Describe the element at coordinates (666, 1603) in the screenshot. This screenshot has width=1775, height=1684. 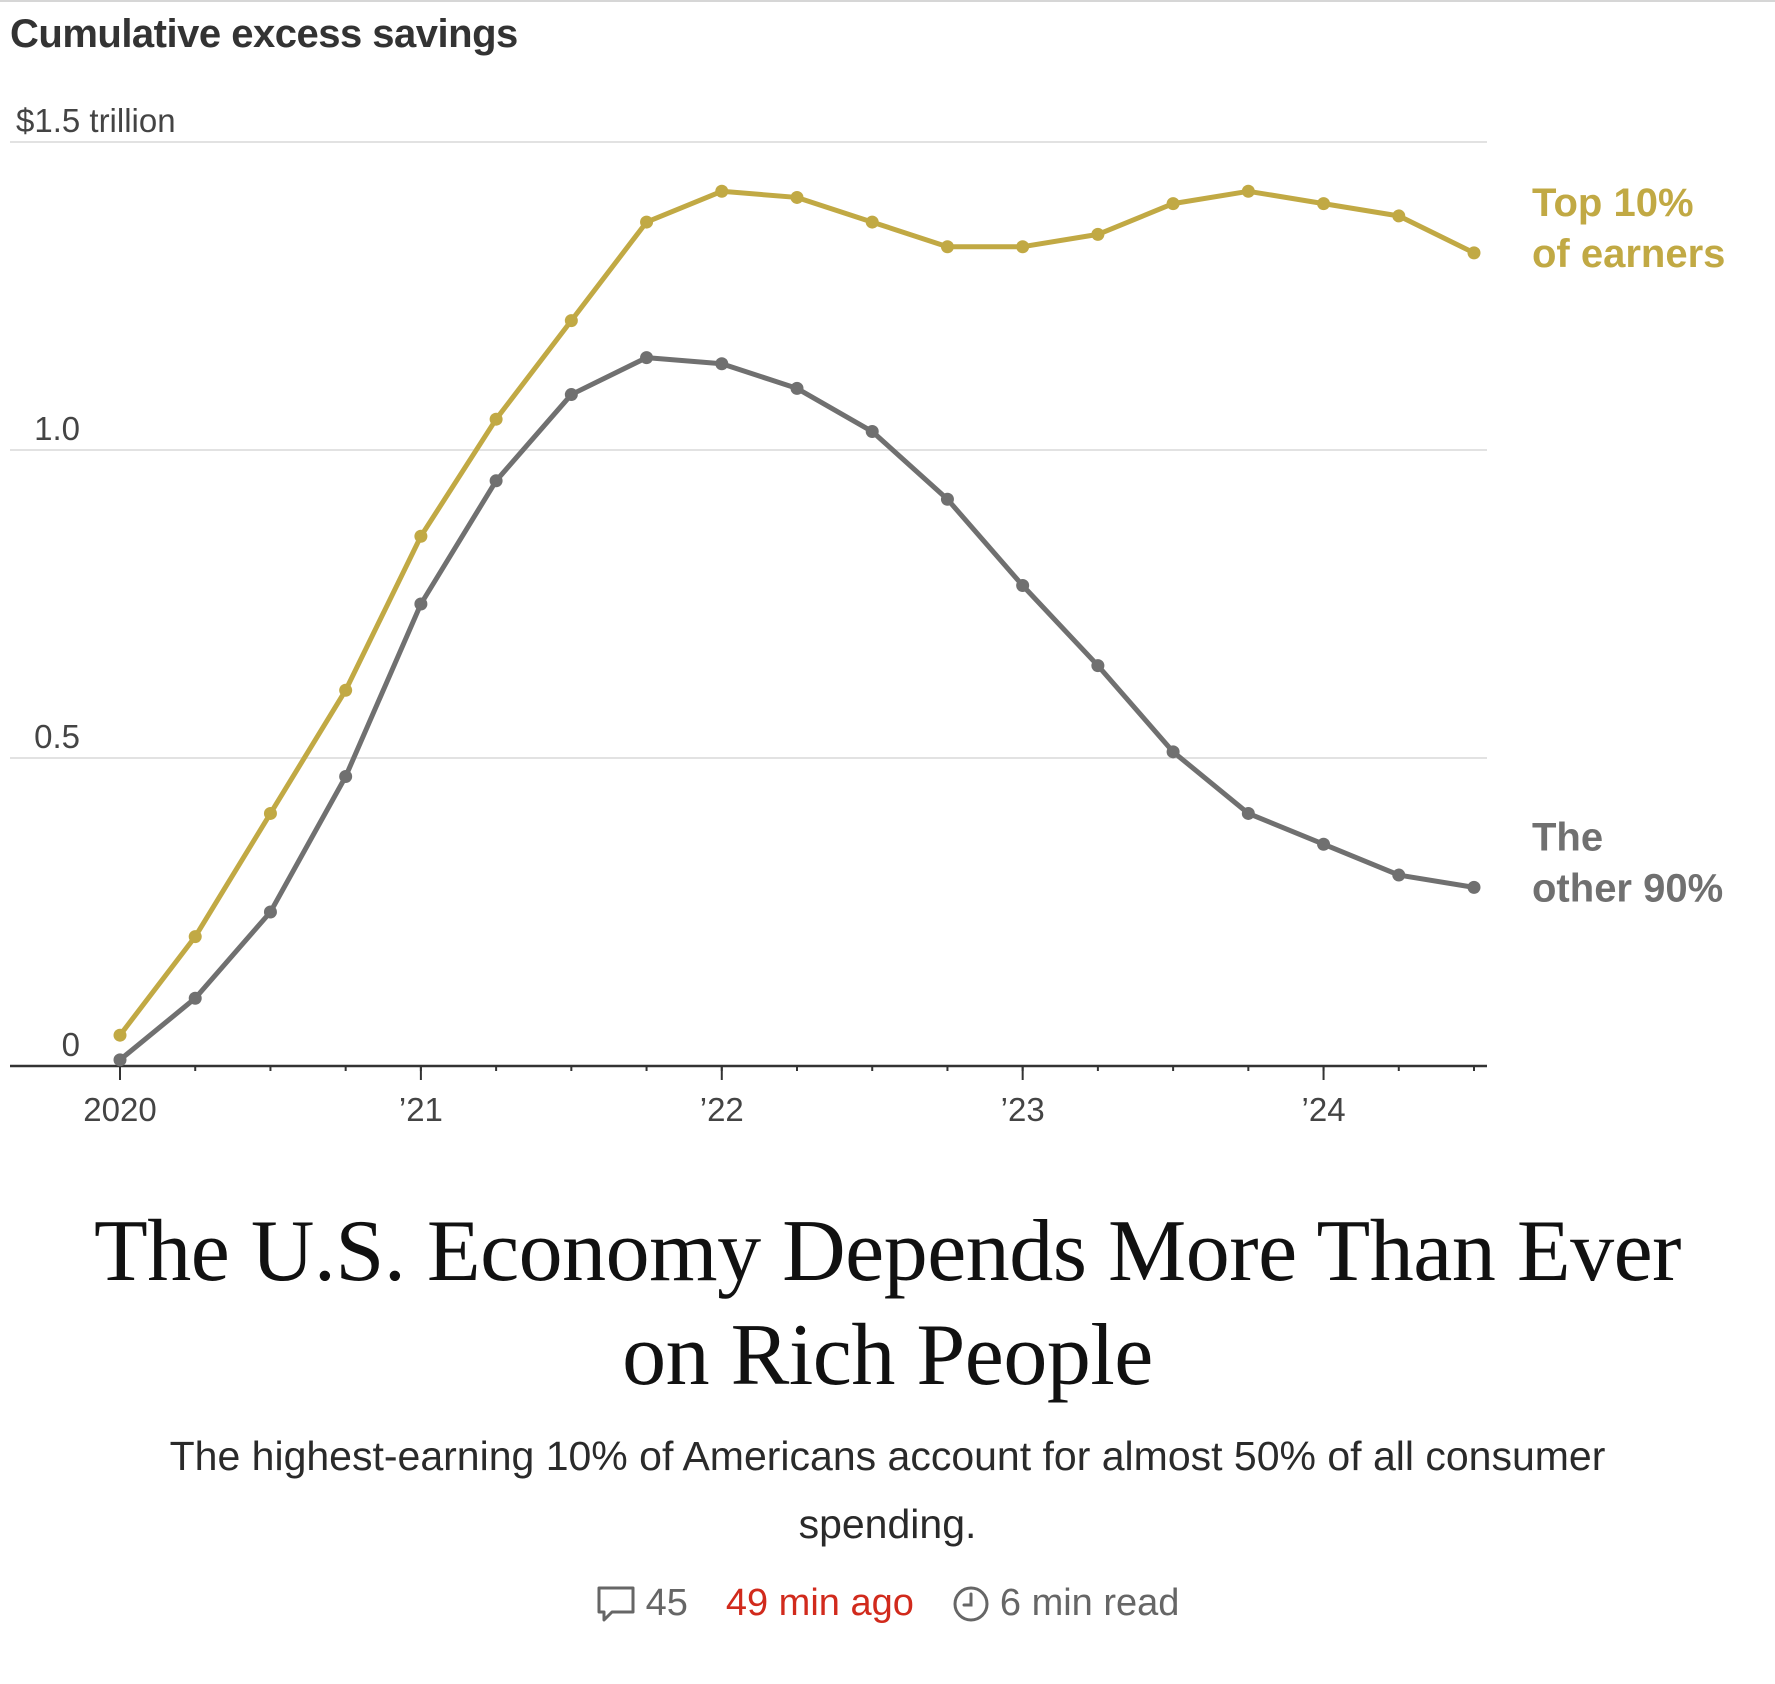
I see `comments-count: 45` at that location.